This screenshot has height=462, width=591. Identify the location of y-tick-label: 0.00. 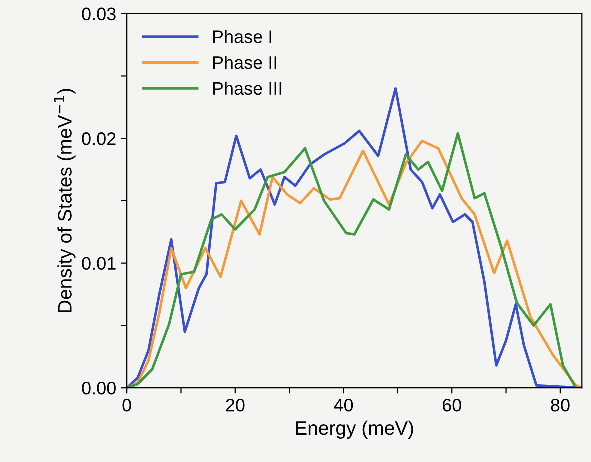
(99, 388).